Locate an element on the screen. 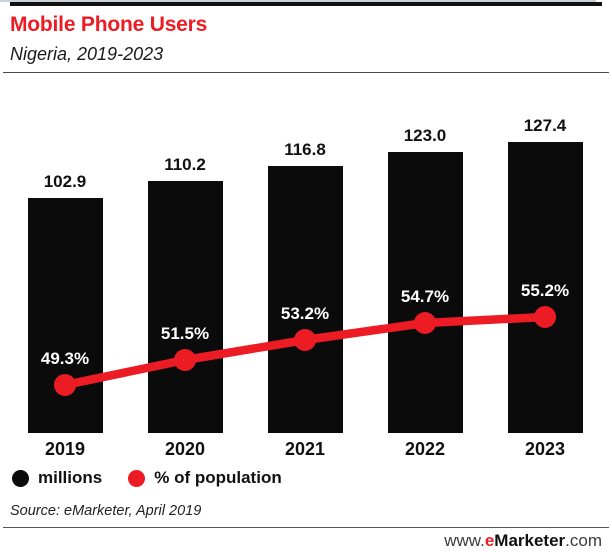 This screenshot has width=612, height=552. chart-title: Mobile Phone Users is located at coordinates (109, 24).